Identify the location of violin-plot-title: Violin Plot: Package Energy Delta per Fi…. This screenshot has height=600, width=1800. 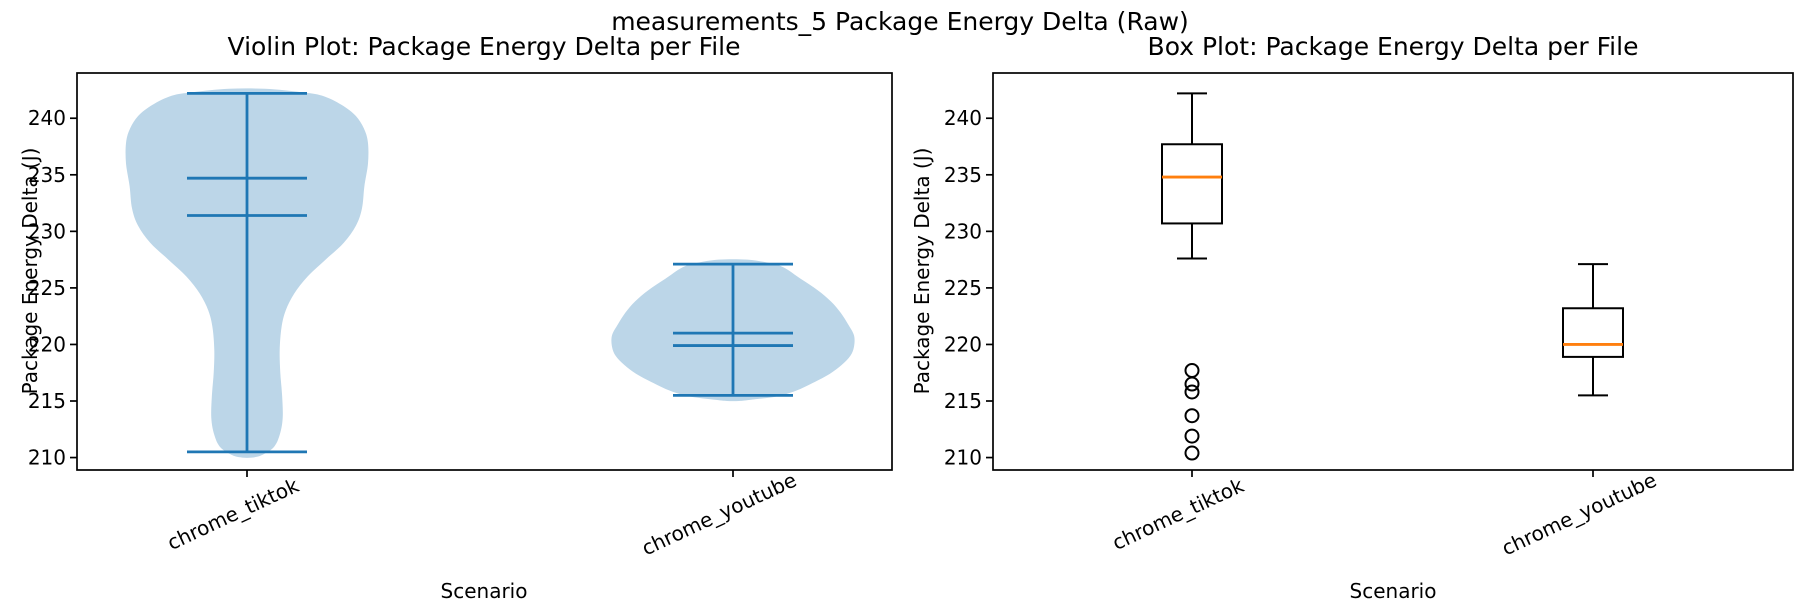
(484, 46).